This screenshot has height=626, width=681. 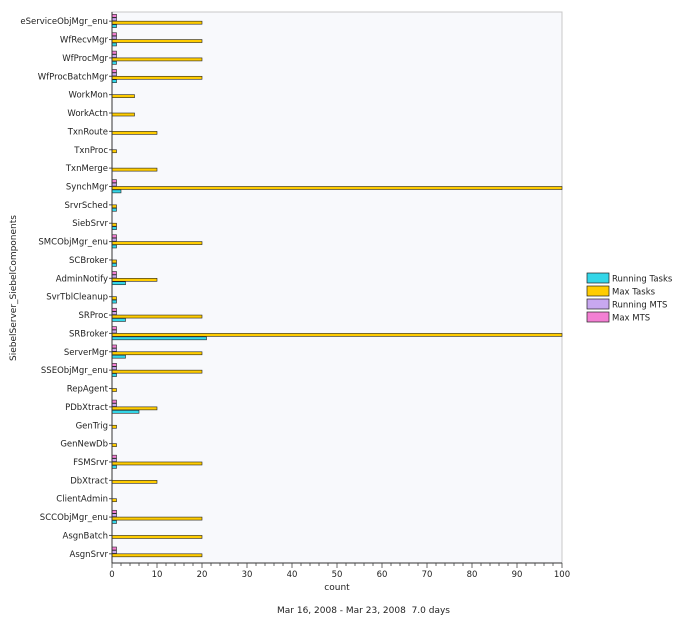 What do you see at coordinates (157, 555) in the screenshot?
I see `bar-max-tasks-asgnsrvr` at bounding box center [157, 555].